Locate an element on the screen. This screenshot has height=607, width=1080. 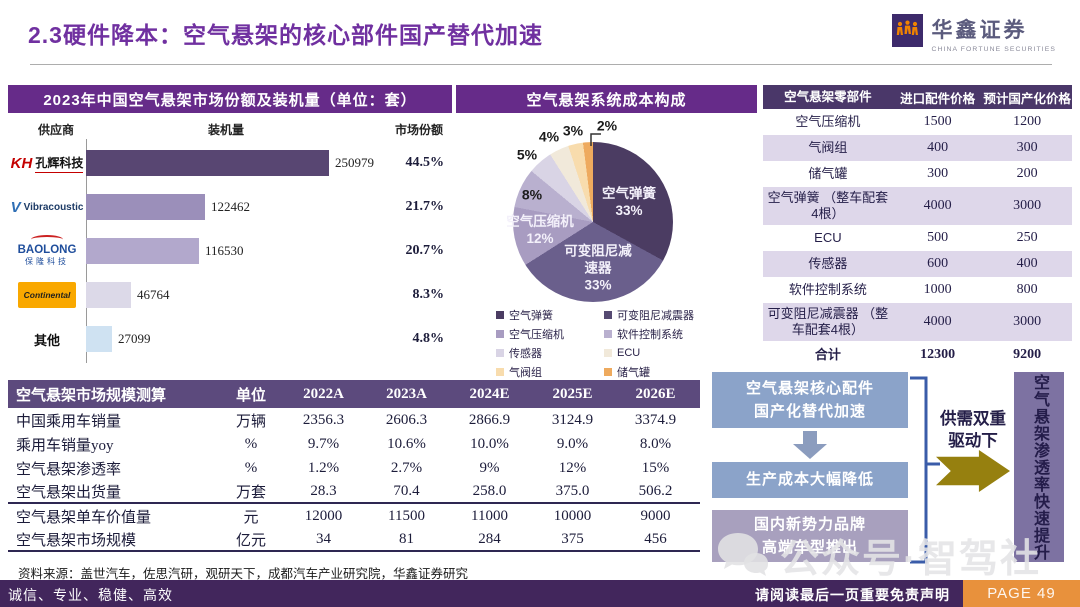
flow-box-new-brands: 国内新势力品牌 高端车型推出 is located at coordinates (810, 536).